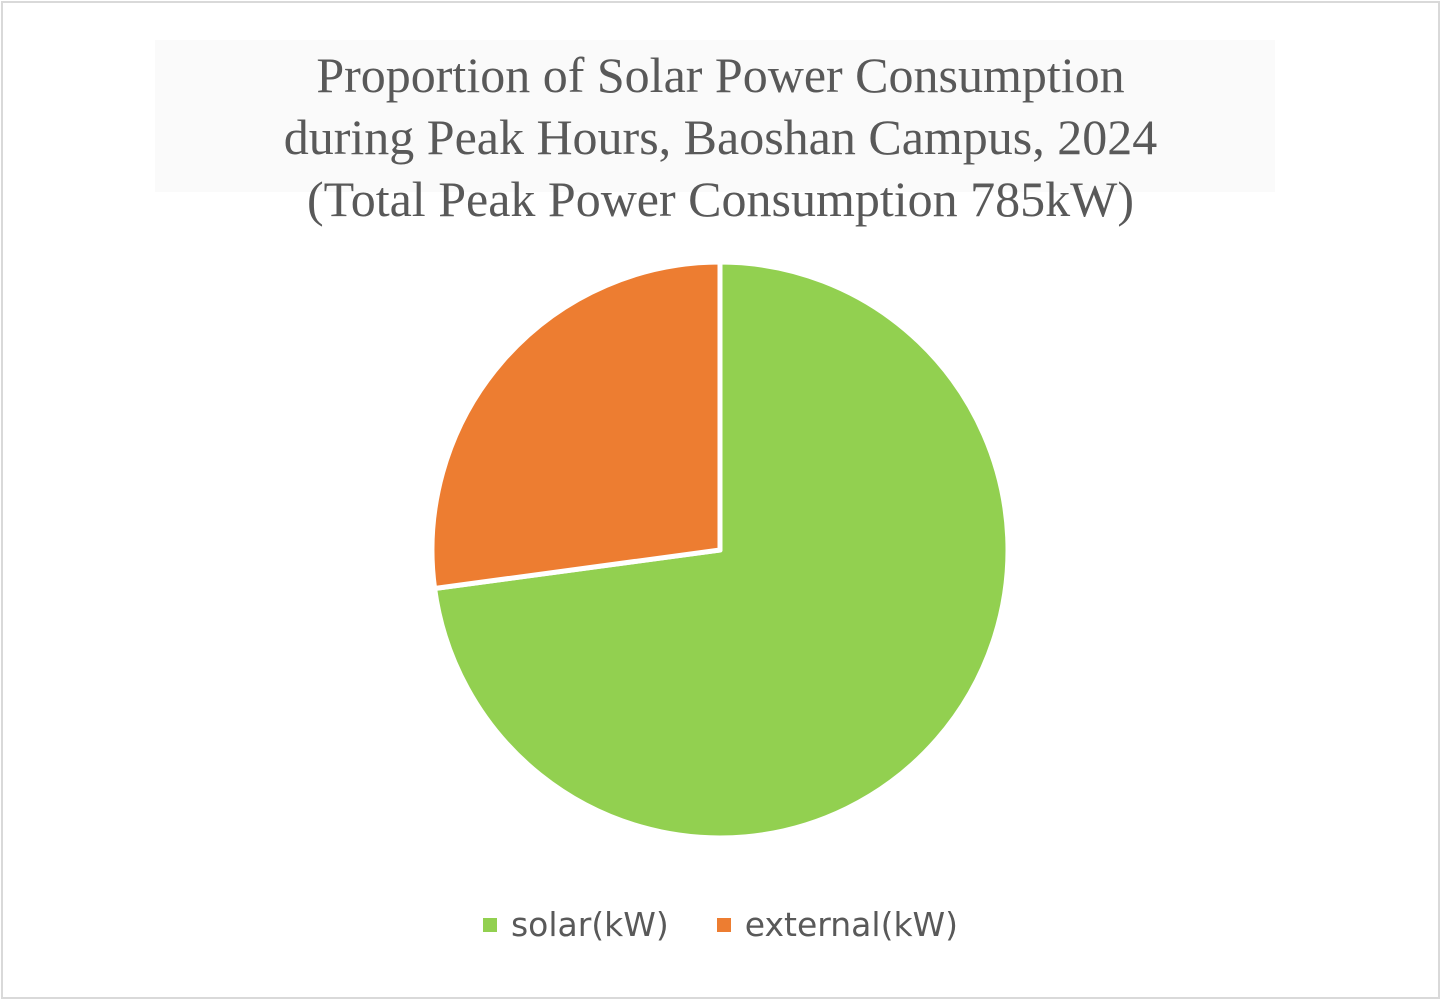 Image resolution: width=1441 pixels, height=1000 pixels. I want to click on legend: solar(kW) external(kW), so click(720, 924).